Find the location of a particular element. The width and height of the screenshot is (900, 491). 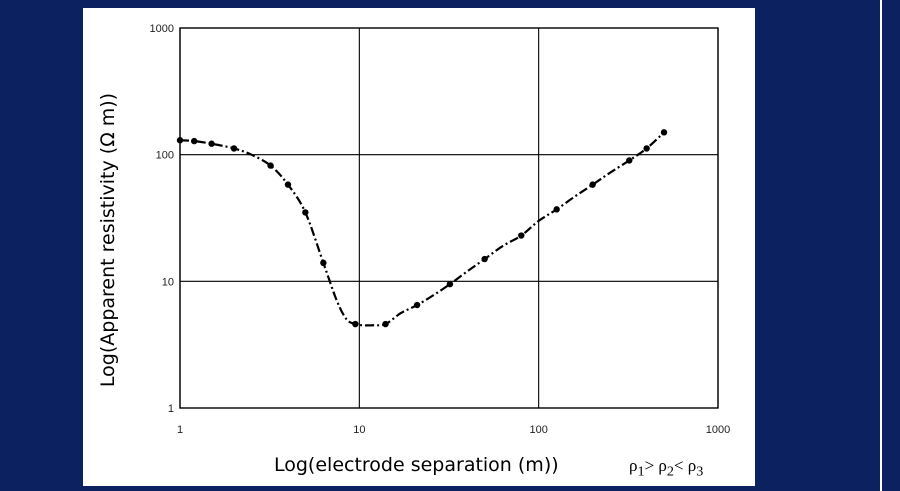

slide-edge-line is located at coordinates (881, 245).